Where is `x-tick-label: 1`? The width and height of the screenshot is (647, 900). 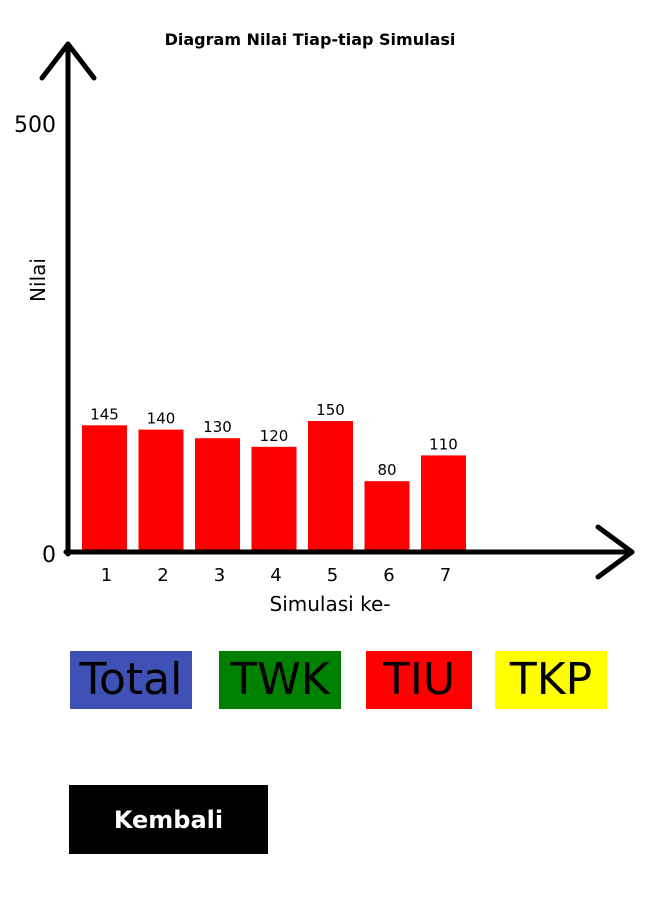 x-tick-label: 1 is located at coordinates (106, 575).